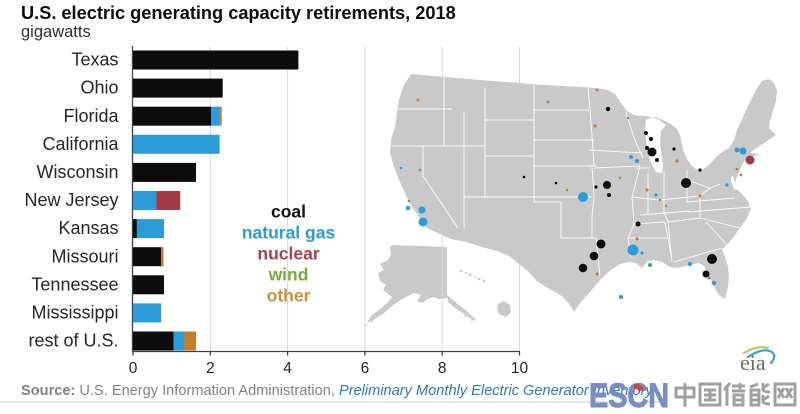 Image resolution: width=800 pixels, height=414 pixels. I want to click on svg-text: 8, so click(442, 368).